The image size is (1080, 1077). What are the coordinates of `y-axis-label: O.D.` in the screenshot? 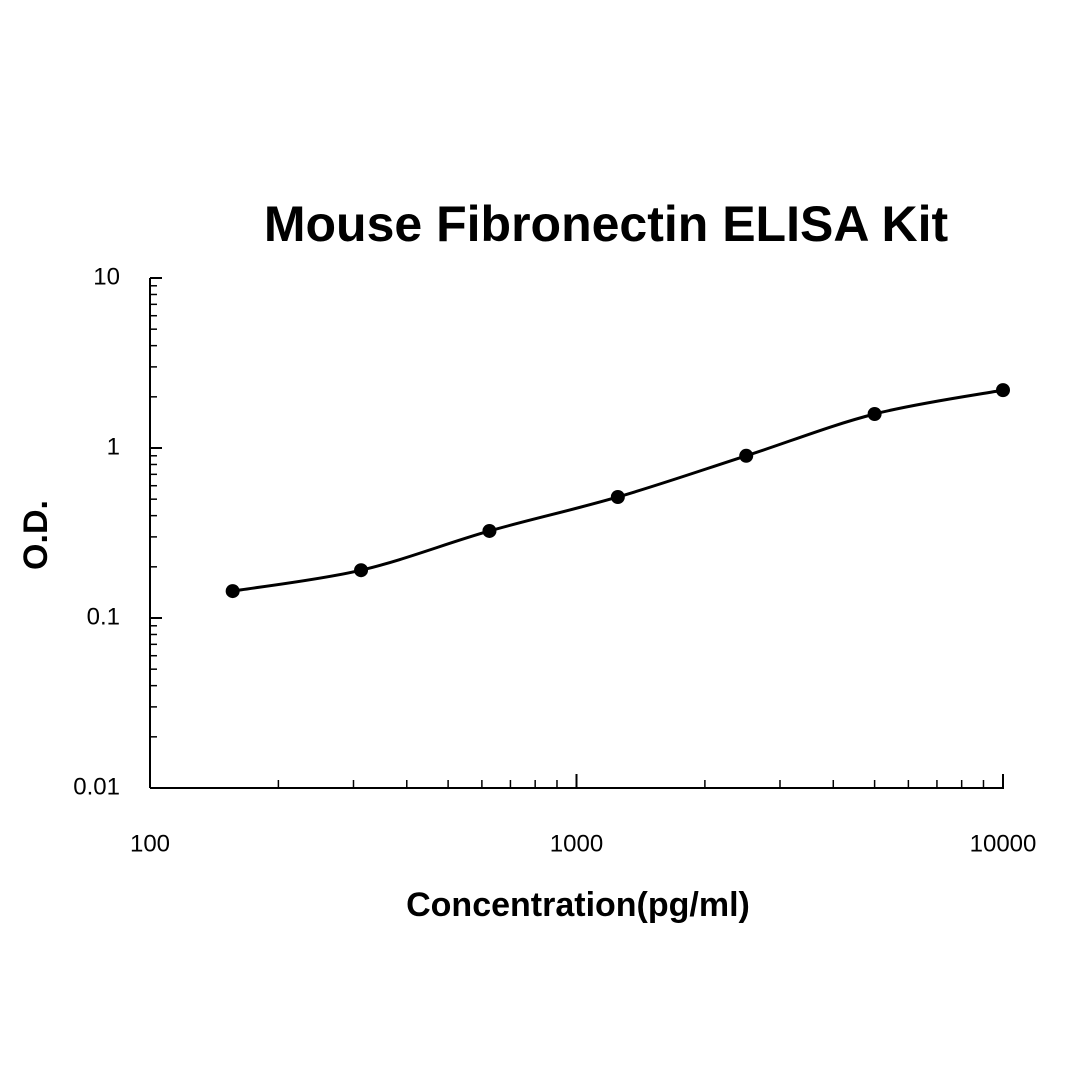 It's located at (36, 535).